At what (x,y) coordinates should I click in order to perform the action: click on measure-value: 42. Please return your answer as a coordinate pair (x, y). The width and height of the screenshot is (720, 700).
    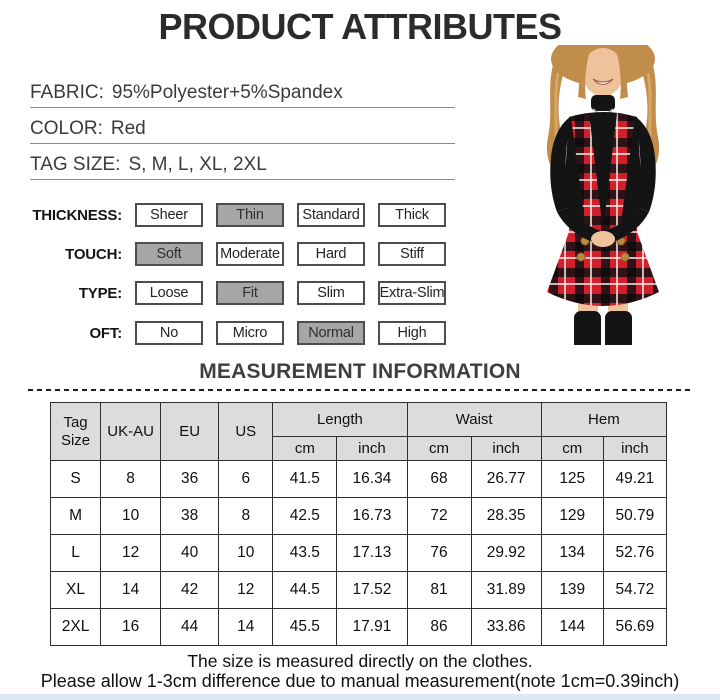
    Looking at the image, I should click on (190, 590).